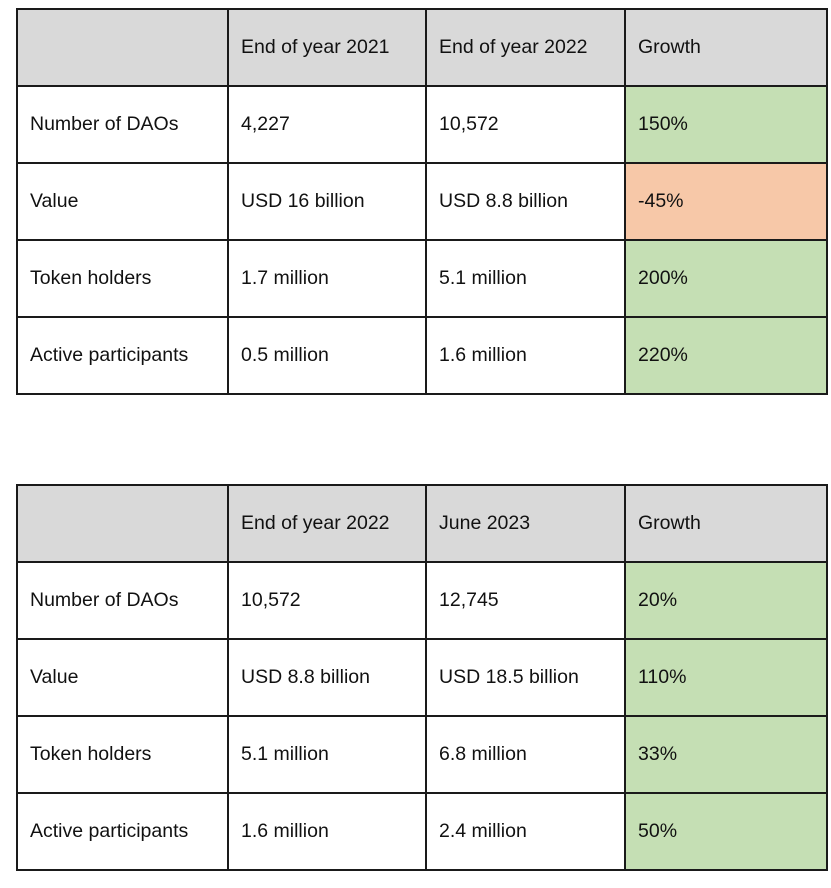 This screenshot has height=888, width=831. Describe the element at coordinates (726, 677) in the screenshot. I see `growth-value: 110%` at that location.